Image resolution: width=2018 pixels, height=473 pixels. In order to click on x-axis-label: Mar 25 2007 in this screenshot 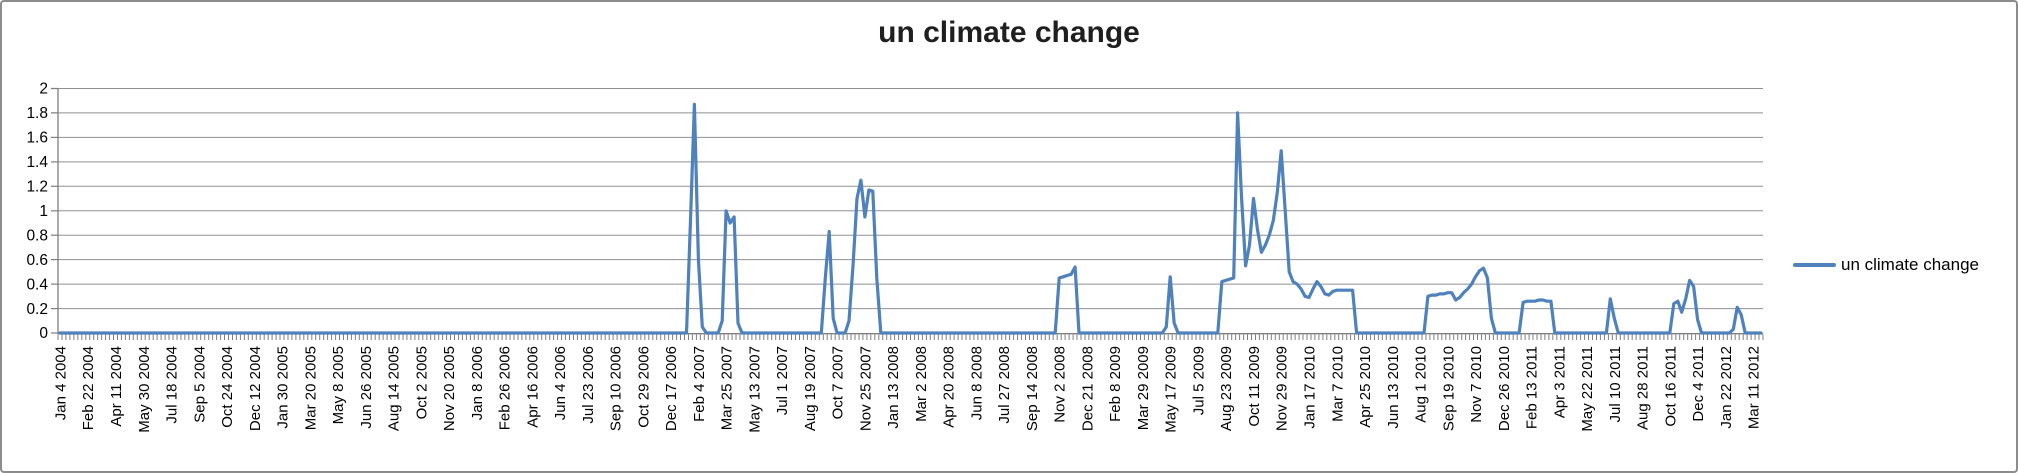, I will do `click(727, 388)`.